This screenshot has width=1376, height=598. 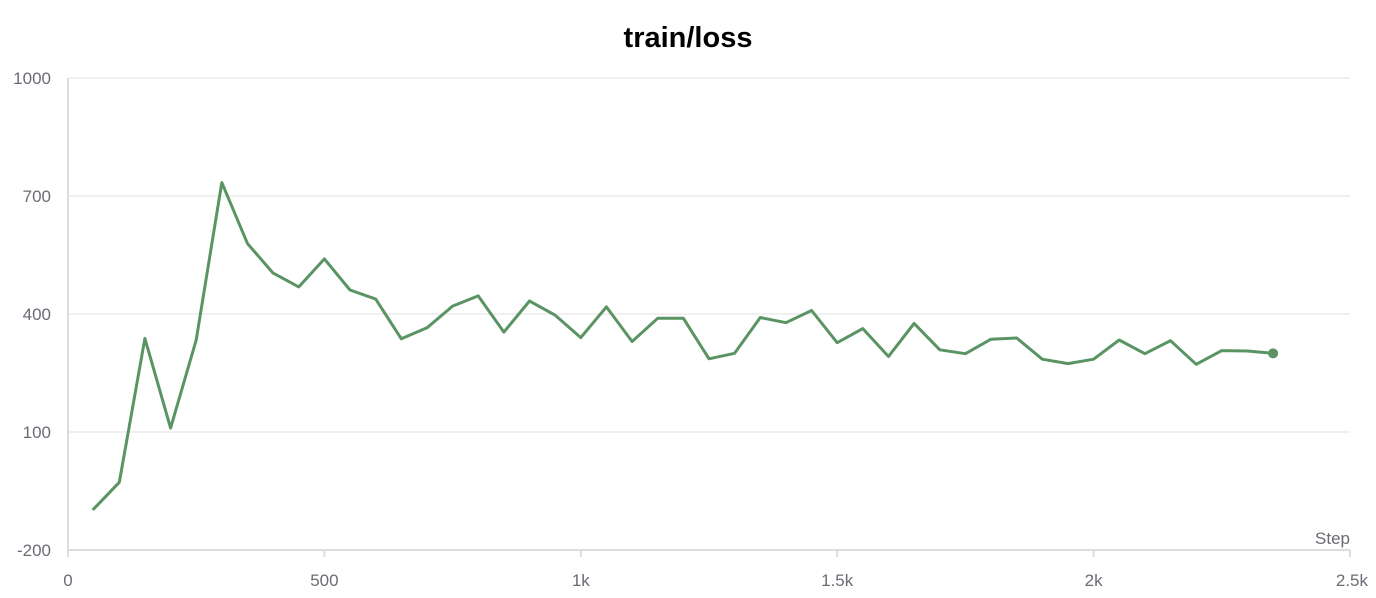 I want to click on x-tick-label: 2k, so click(x=1094, y=580).